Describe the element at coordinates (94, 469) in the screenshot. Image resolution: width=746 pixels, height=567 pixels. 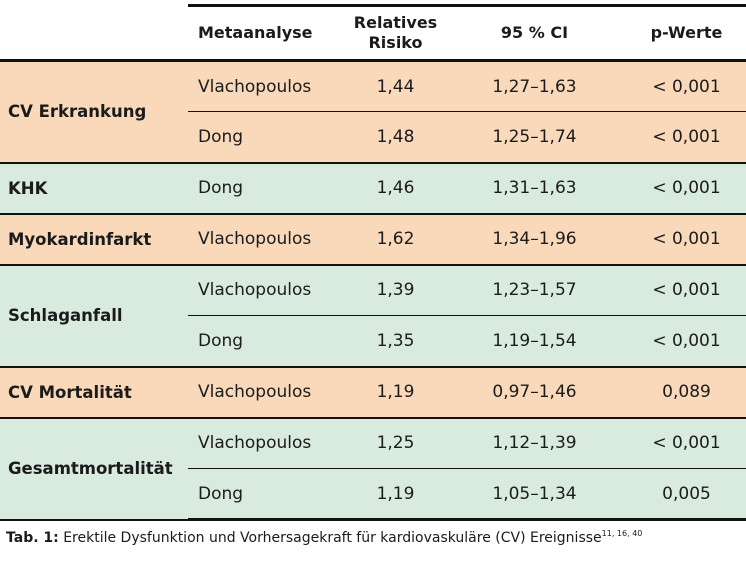
I see `category-cell: Gesamtmortalität` at that location.